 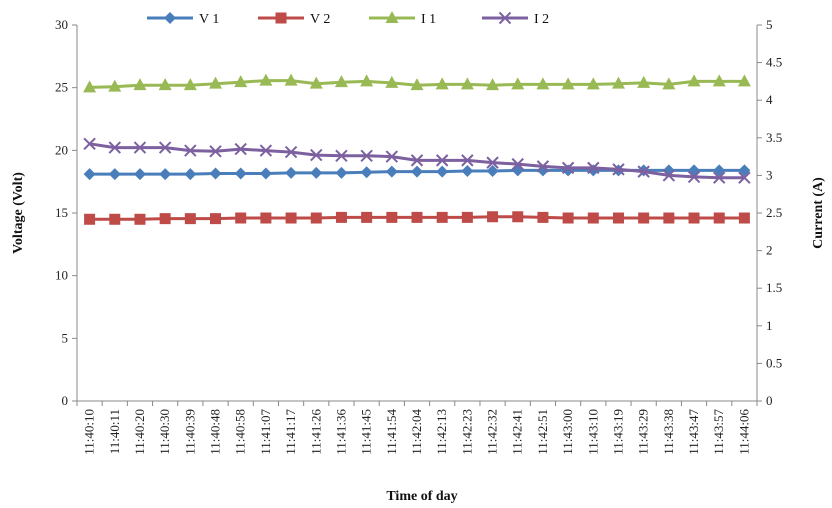 What do you see at coordinates (320, 19) in the screenshot?
I see `legend-label: V 2` at bounding box center [320, 19].